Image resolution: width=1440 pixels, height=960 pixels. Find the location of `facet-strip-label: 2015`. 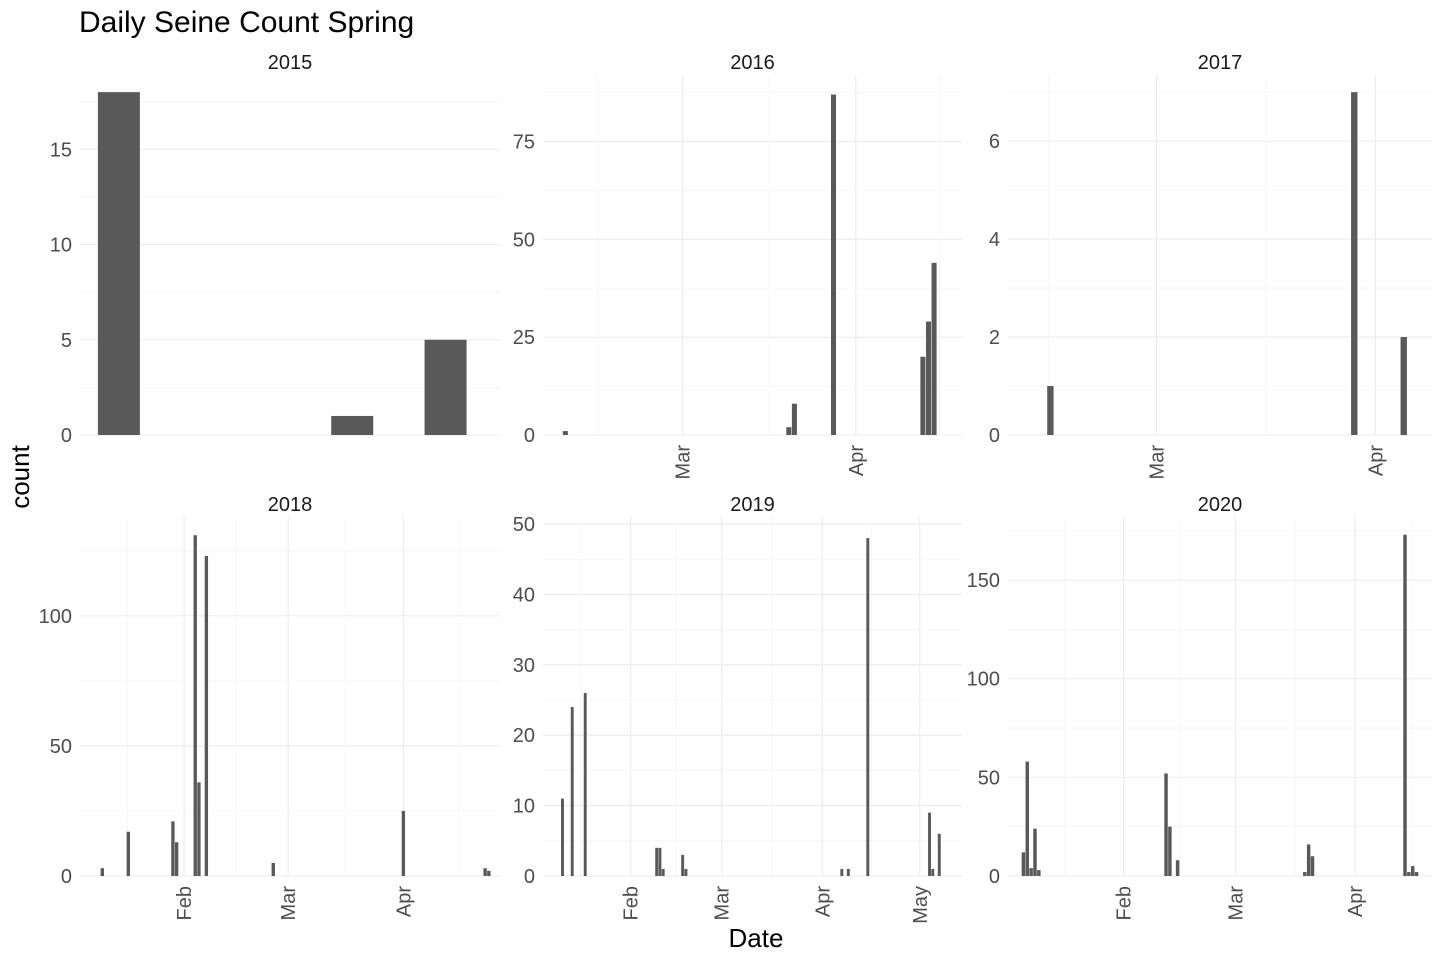

facet-strip-label: 2015 is located at coordinates (290, 63).